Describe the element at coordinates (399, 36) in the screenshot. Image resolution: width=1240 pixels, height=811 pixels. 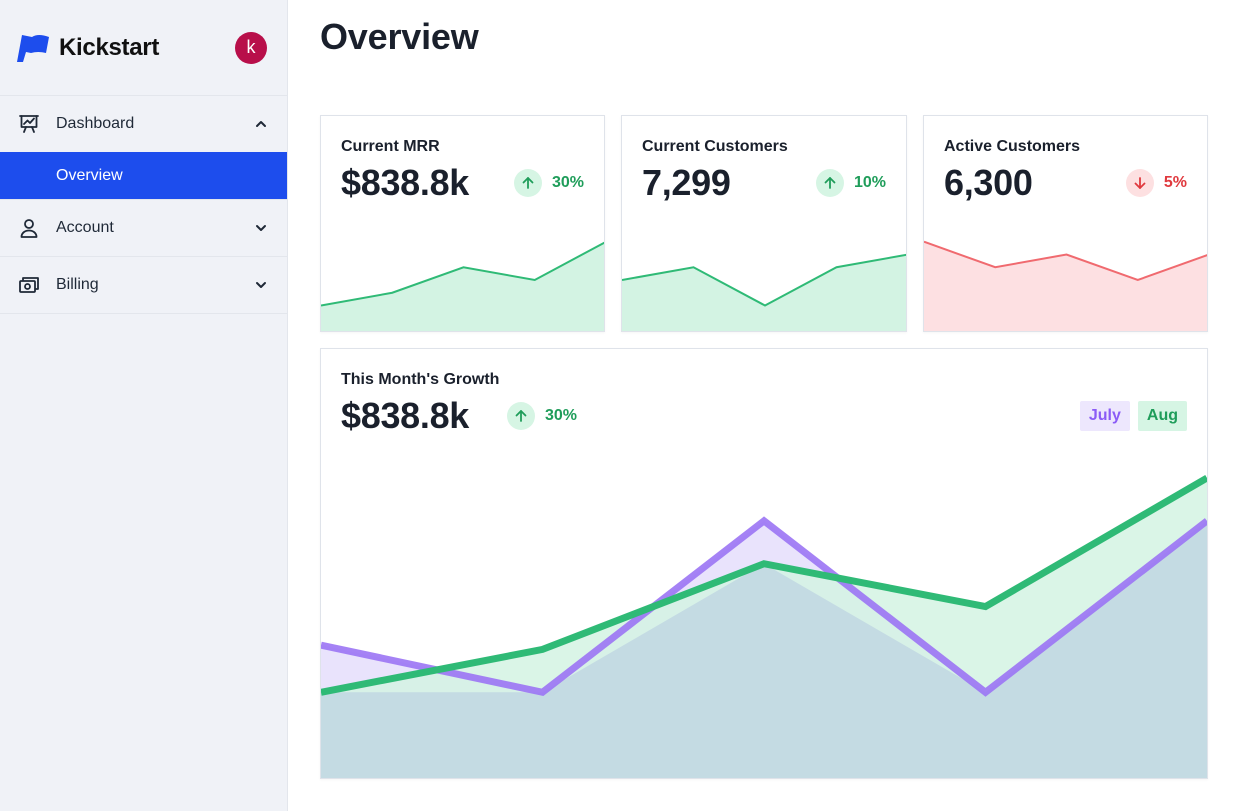
I see `page-title: Overview` at that location.